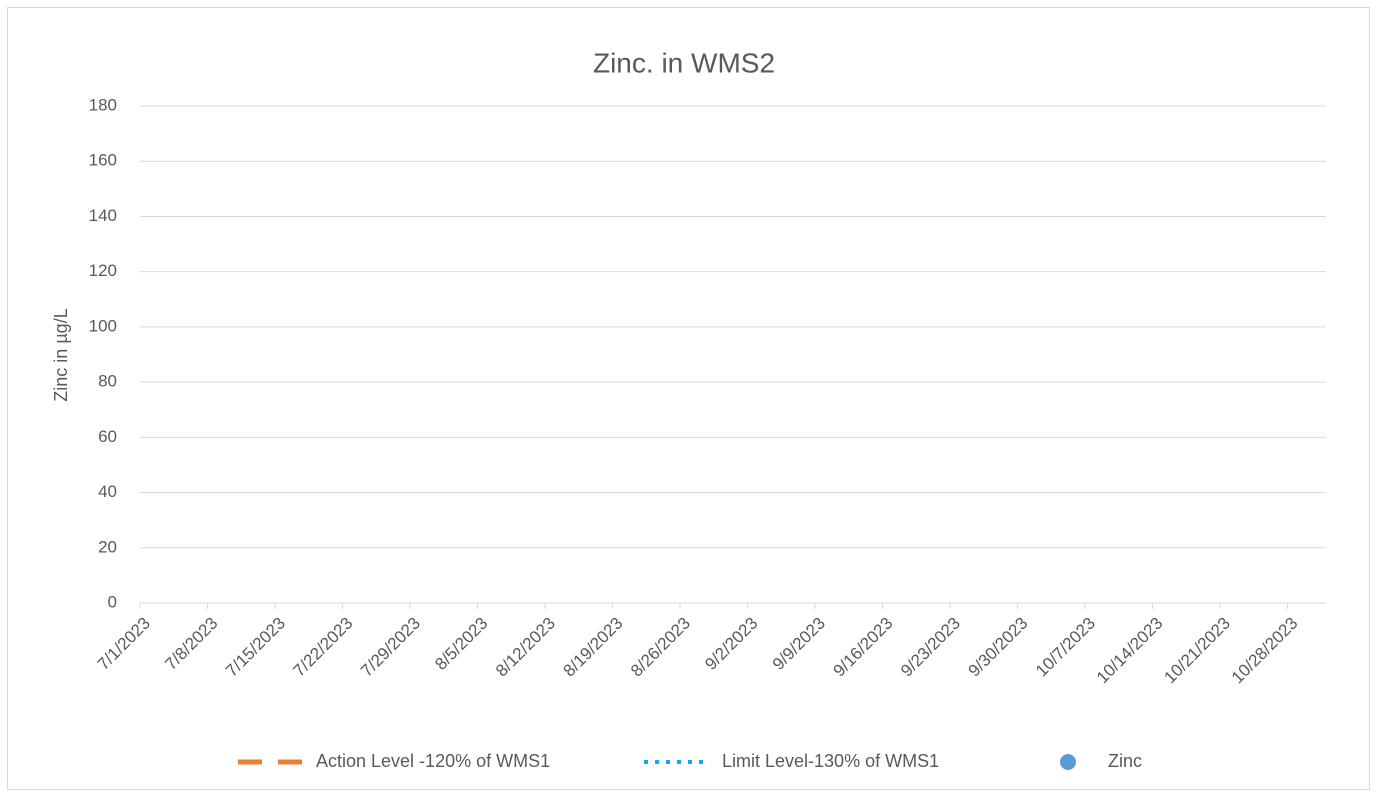 The image size is (1378, 798). What do you see at coordinates (103, 104) in the screenshot?
I see `y-tick-label: 180` at bounding box center [103, 104].